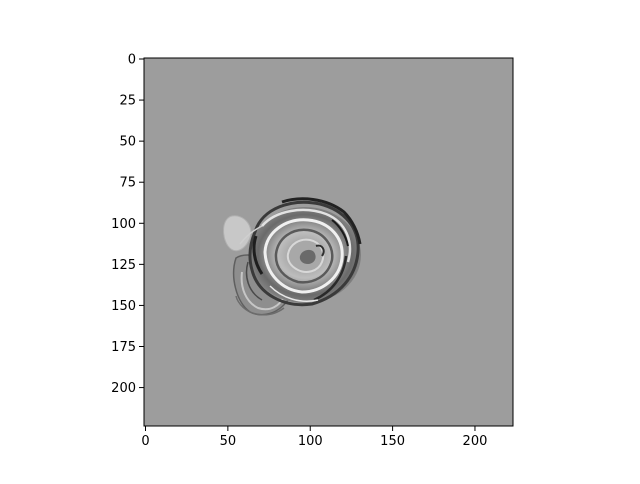  What do you see at coordinates (145, 441) in the screenshot?
I see `x-tick-label: 0` at bounding box center [145, 441].